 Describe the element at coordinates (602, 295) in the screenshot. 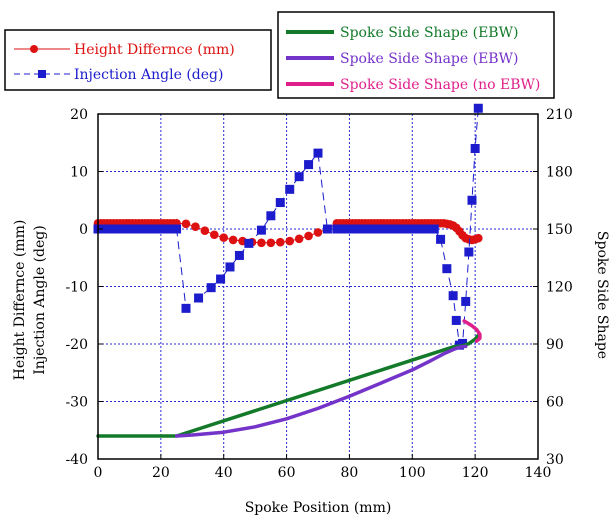

I see `y-axis-label-right: Spoke Side Shape` at that location.